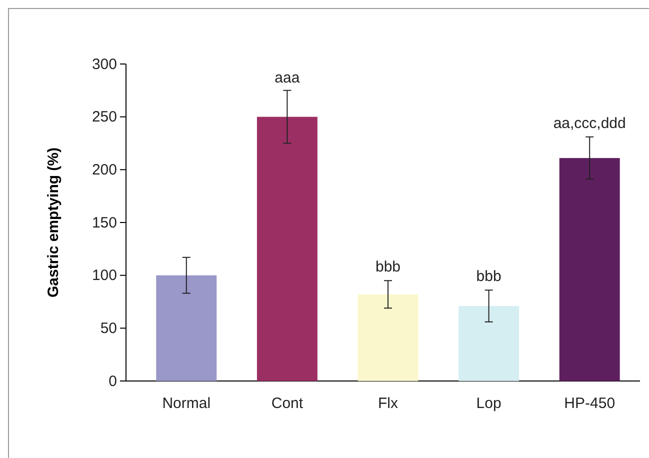  What do you see at coordinates (590, 403) in the screenshot?
I see `x-tick-label: HP-450` at bounding box center [590, 403].